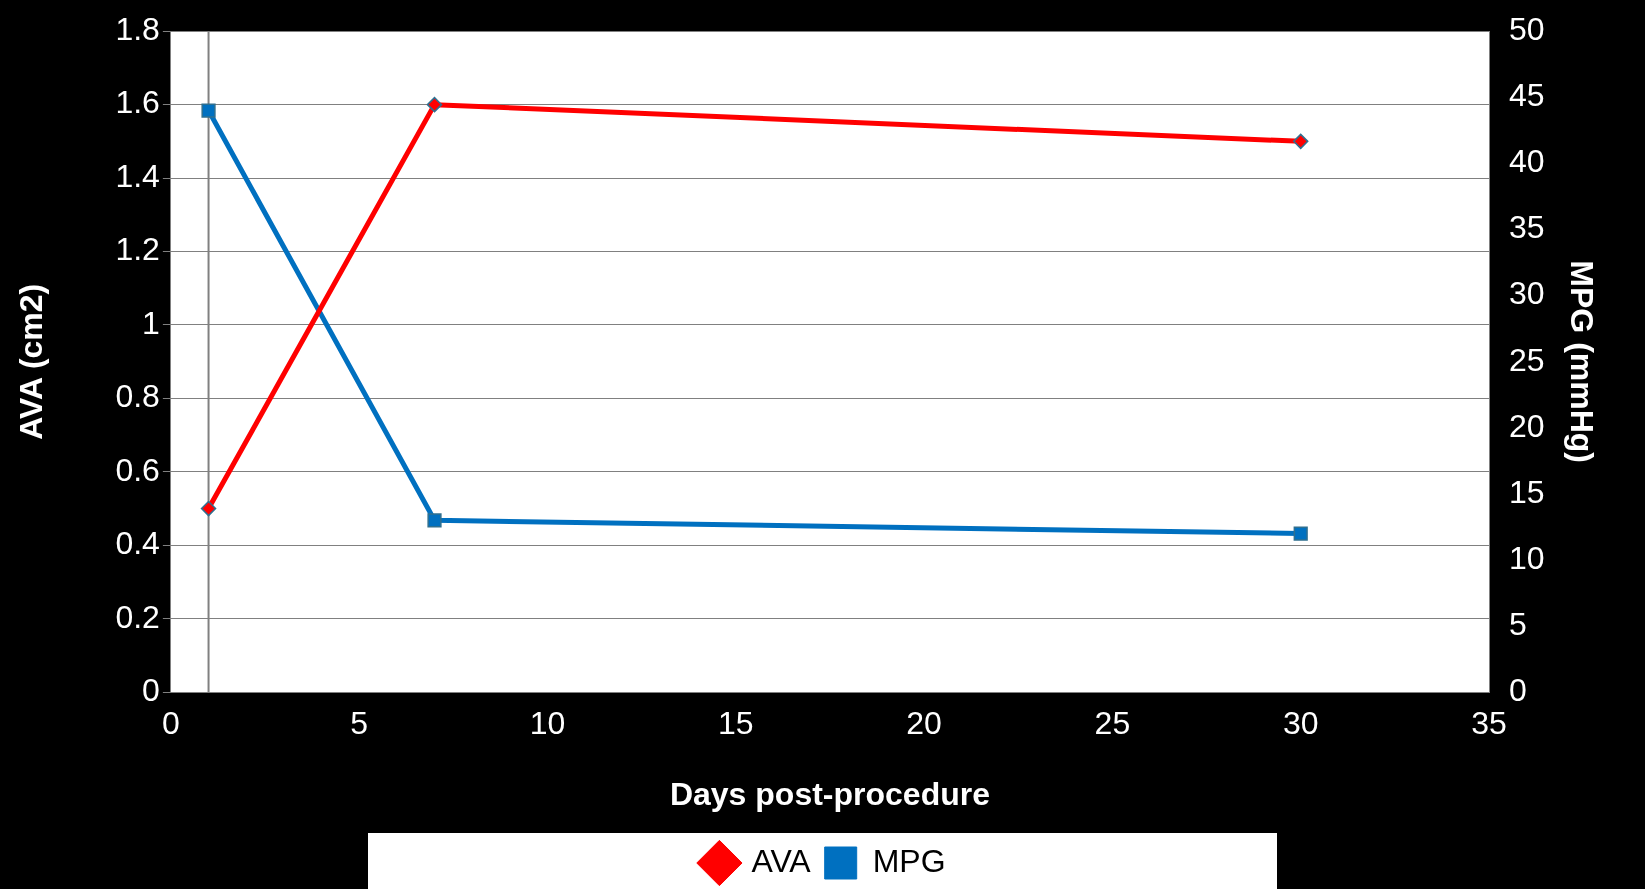 This screenshot has height=889, width=1645. Describe the element at coordinates (1489, 723) in the screenshot. I see `x-tick-label: 35` at that location.